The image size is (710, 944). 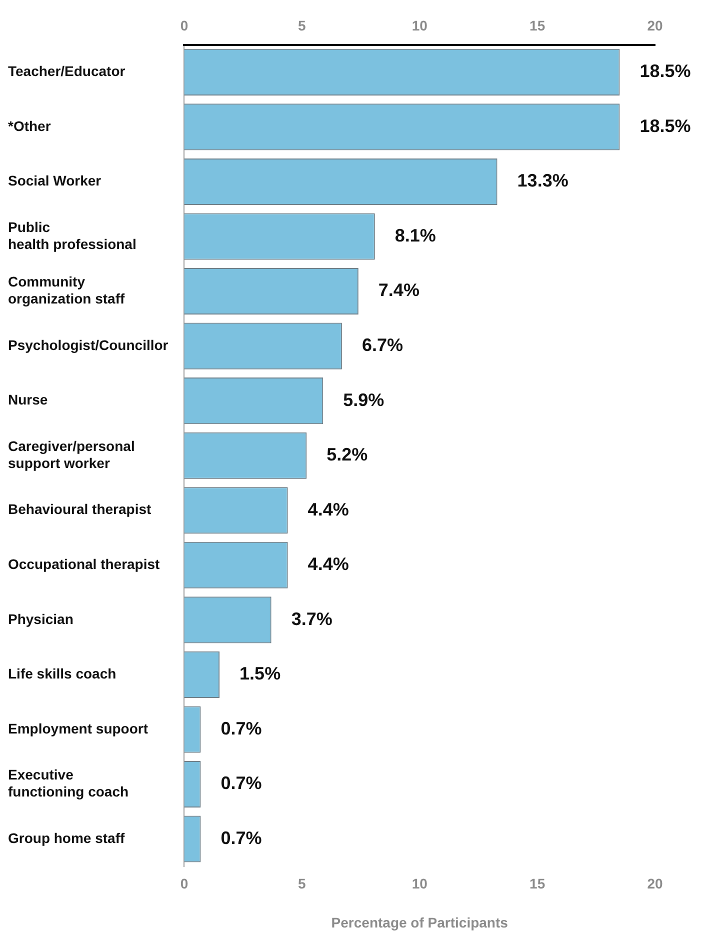 What do you see at coordinates (88, 344) in the screenshot?
I see `y-tick-label: Psychologist/Councillor` at bounding box center [88, 344].